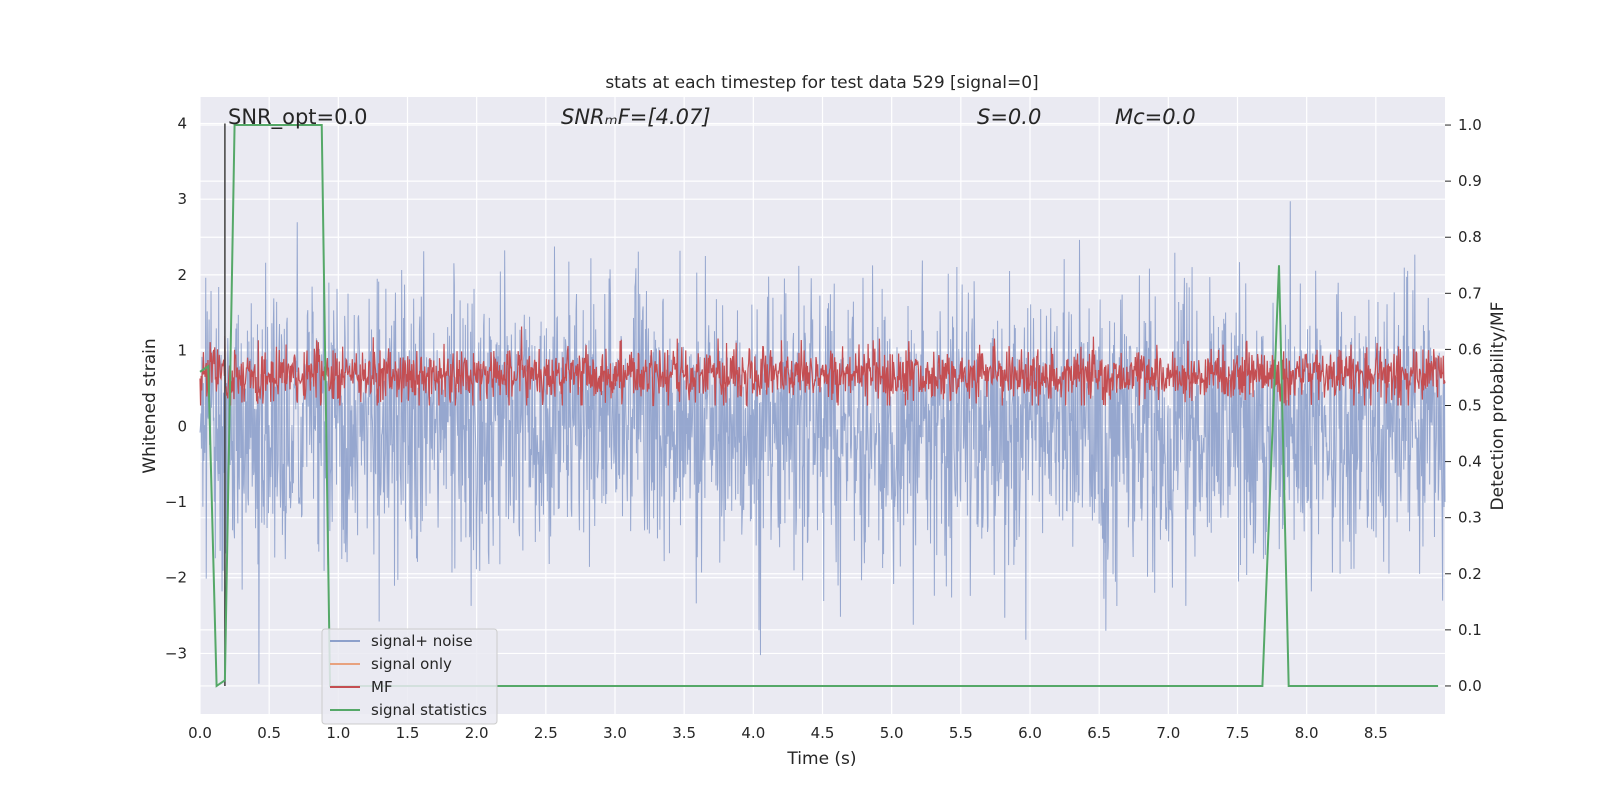  I want to click on y-right-tick-label: 0.2, so click(1470, 574).